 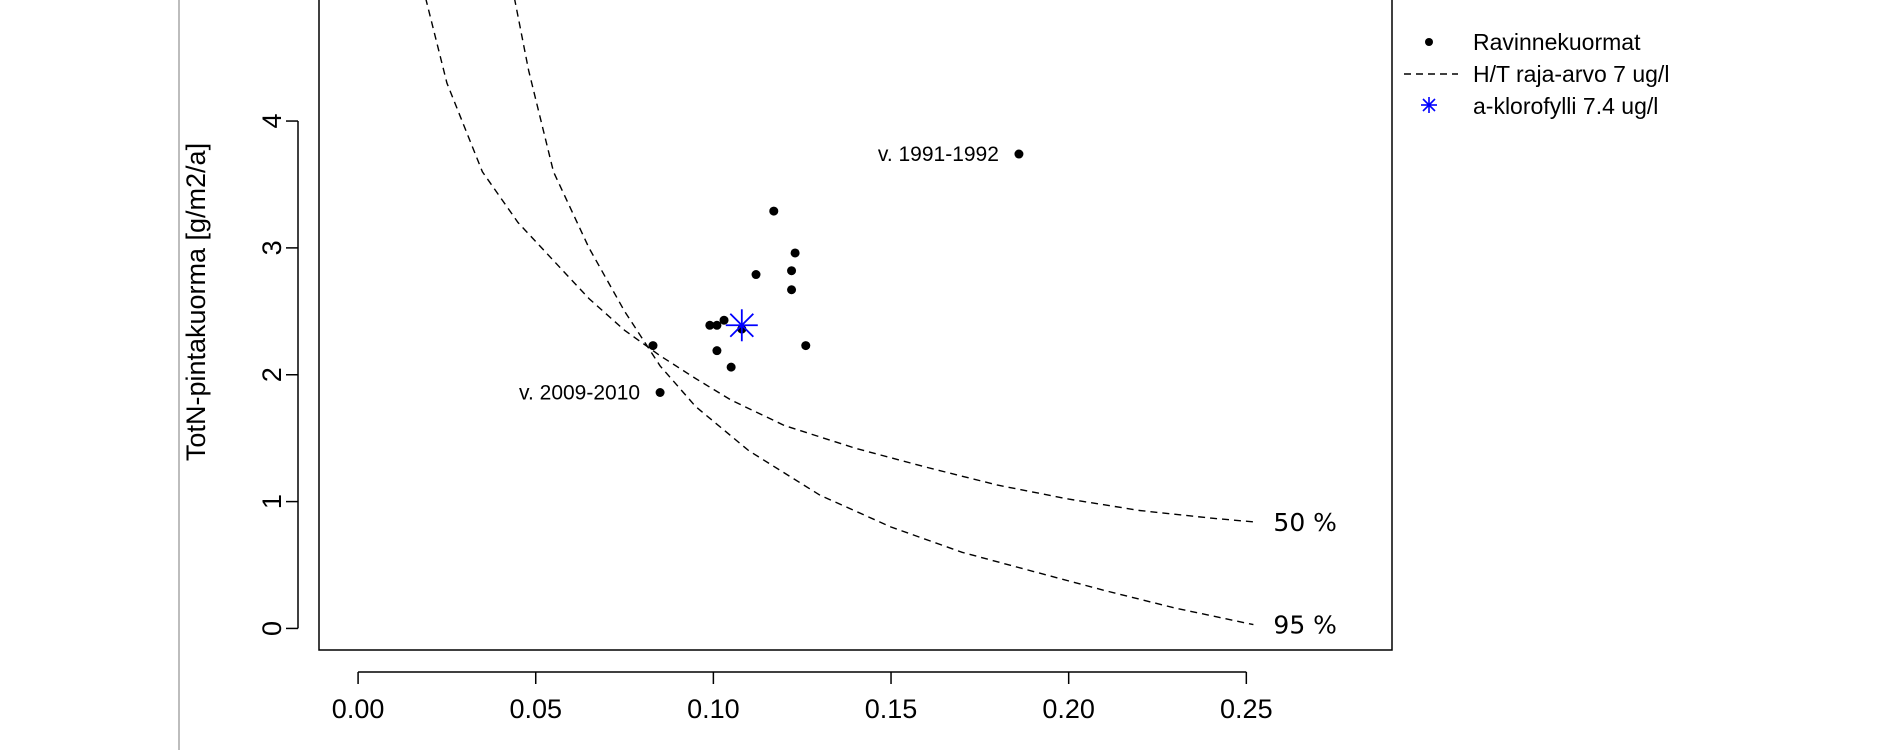 What do you see at coordinates (713, 709) in the screenshot?
I see `x-tick-label: 0.10` at bounding box center [713, 709].